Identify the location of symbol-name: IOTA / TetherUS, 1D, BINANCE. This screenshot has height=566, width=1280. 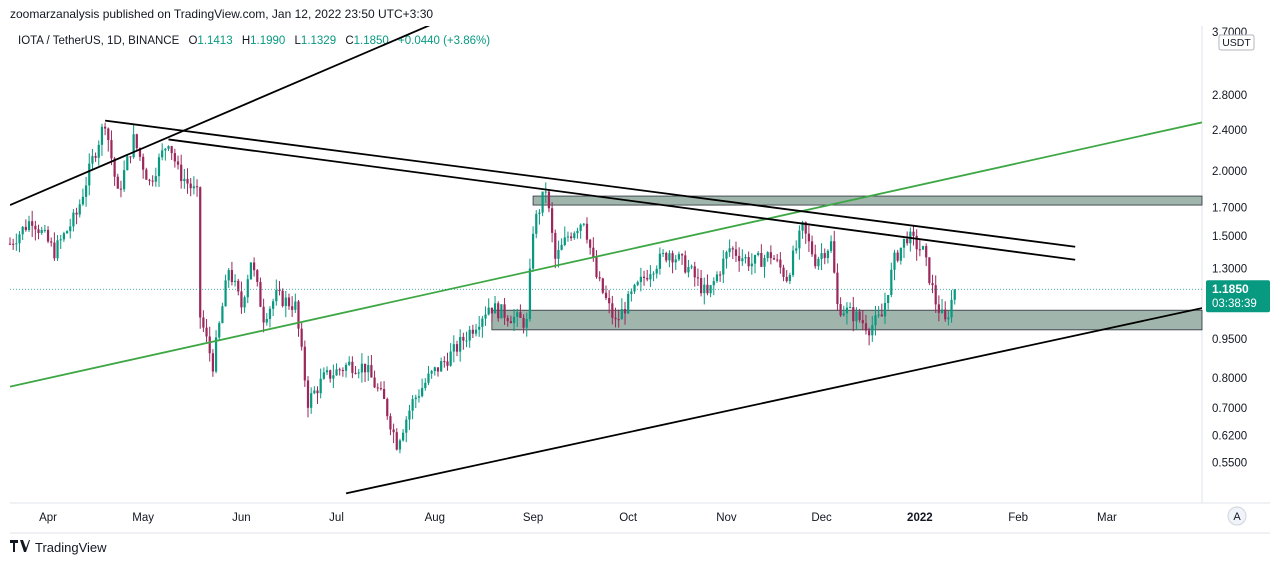
(99, 41).